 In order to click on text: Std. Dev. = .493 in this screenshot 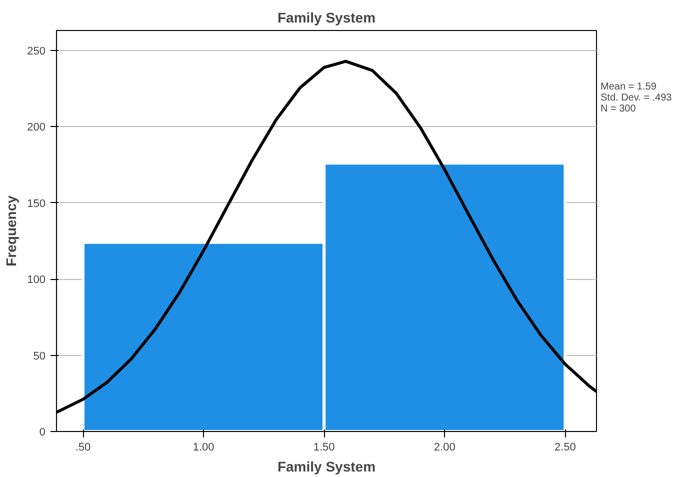, I will do `click(636, 98)`.